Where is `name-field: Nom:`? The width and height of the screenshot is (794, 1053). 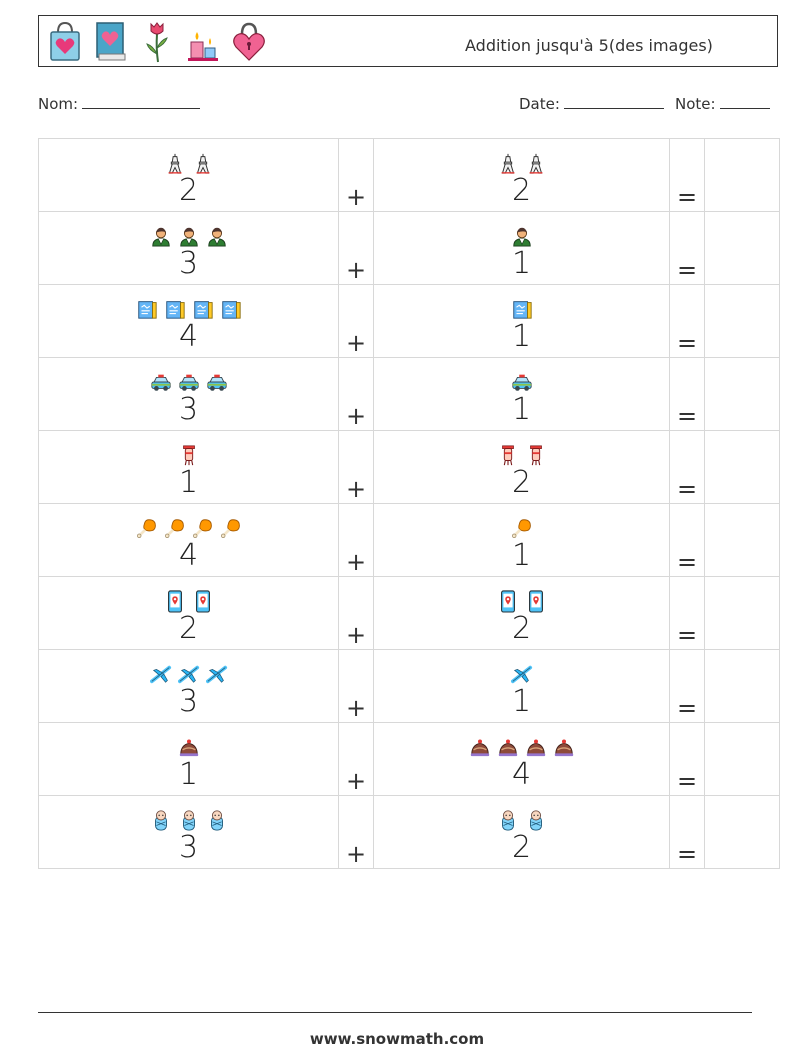 name-field: Nom: is located at coordinates (119, 103).